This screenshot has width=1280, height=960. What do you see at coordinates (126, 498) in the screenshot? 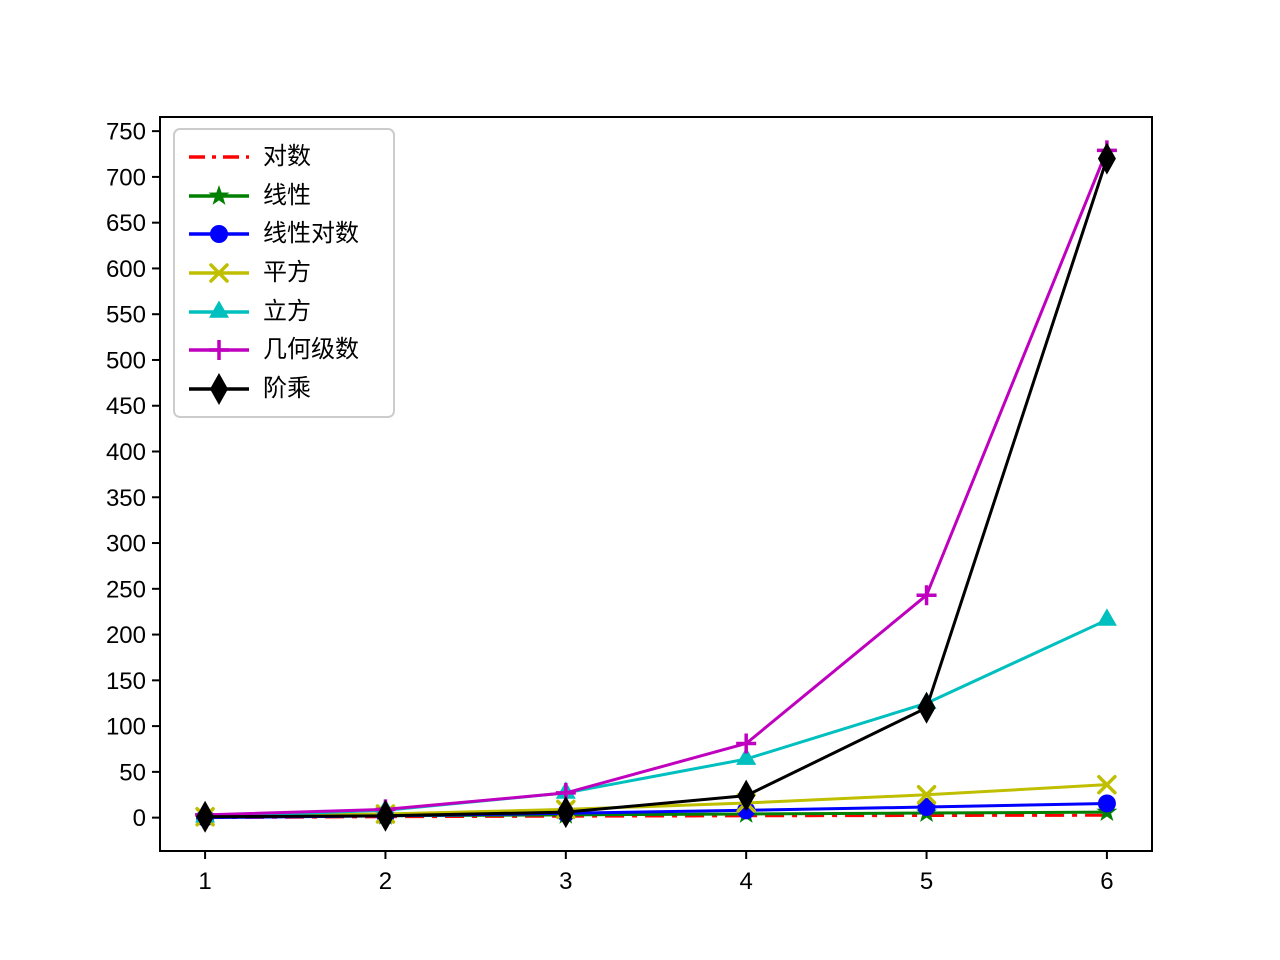
I see `y-tick-label: 350` at bounding box center [126, 498].